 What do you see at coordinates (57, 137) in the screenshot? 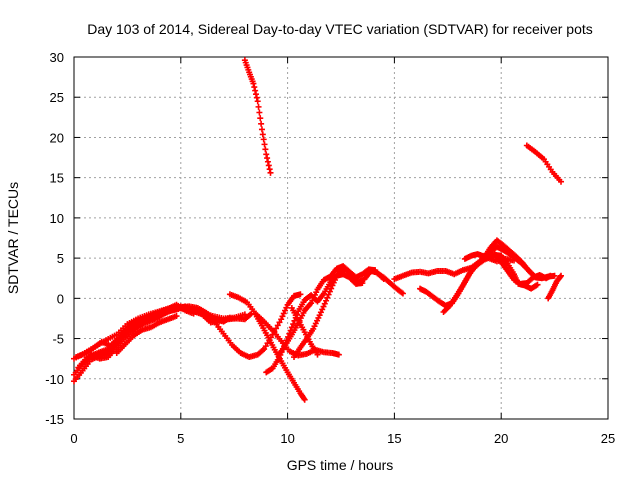
I see `y-tick-label: 20` at bounding box center [57, 137].